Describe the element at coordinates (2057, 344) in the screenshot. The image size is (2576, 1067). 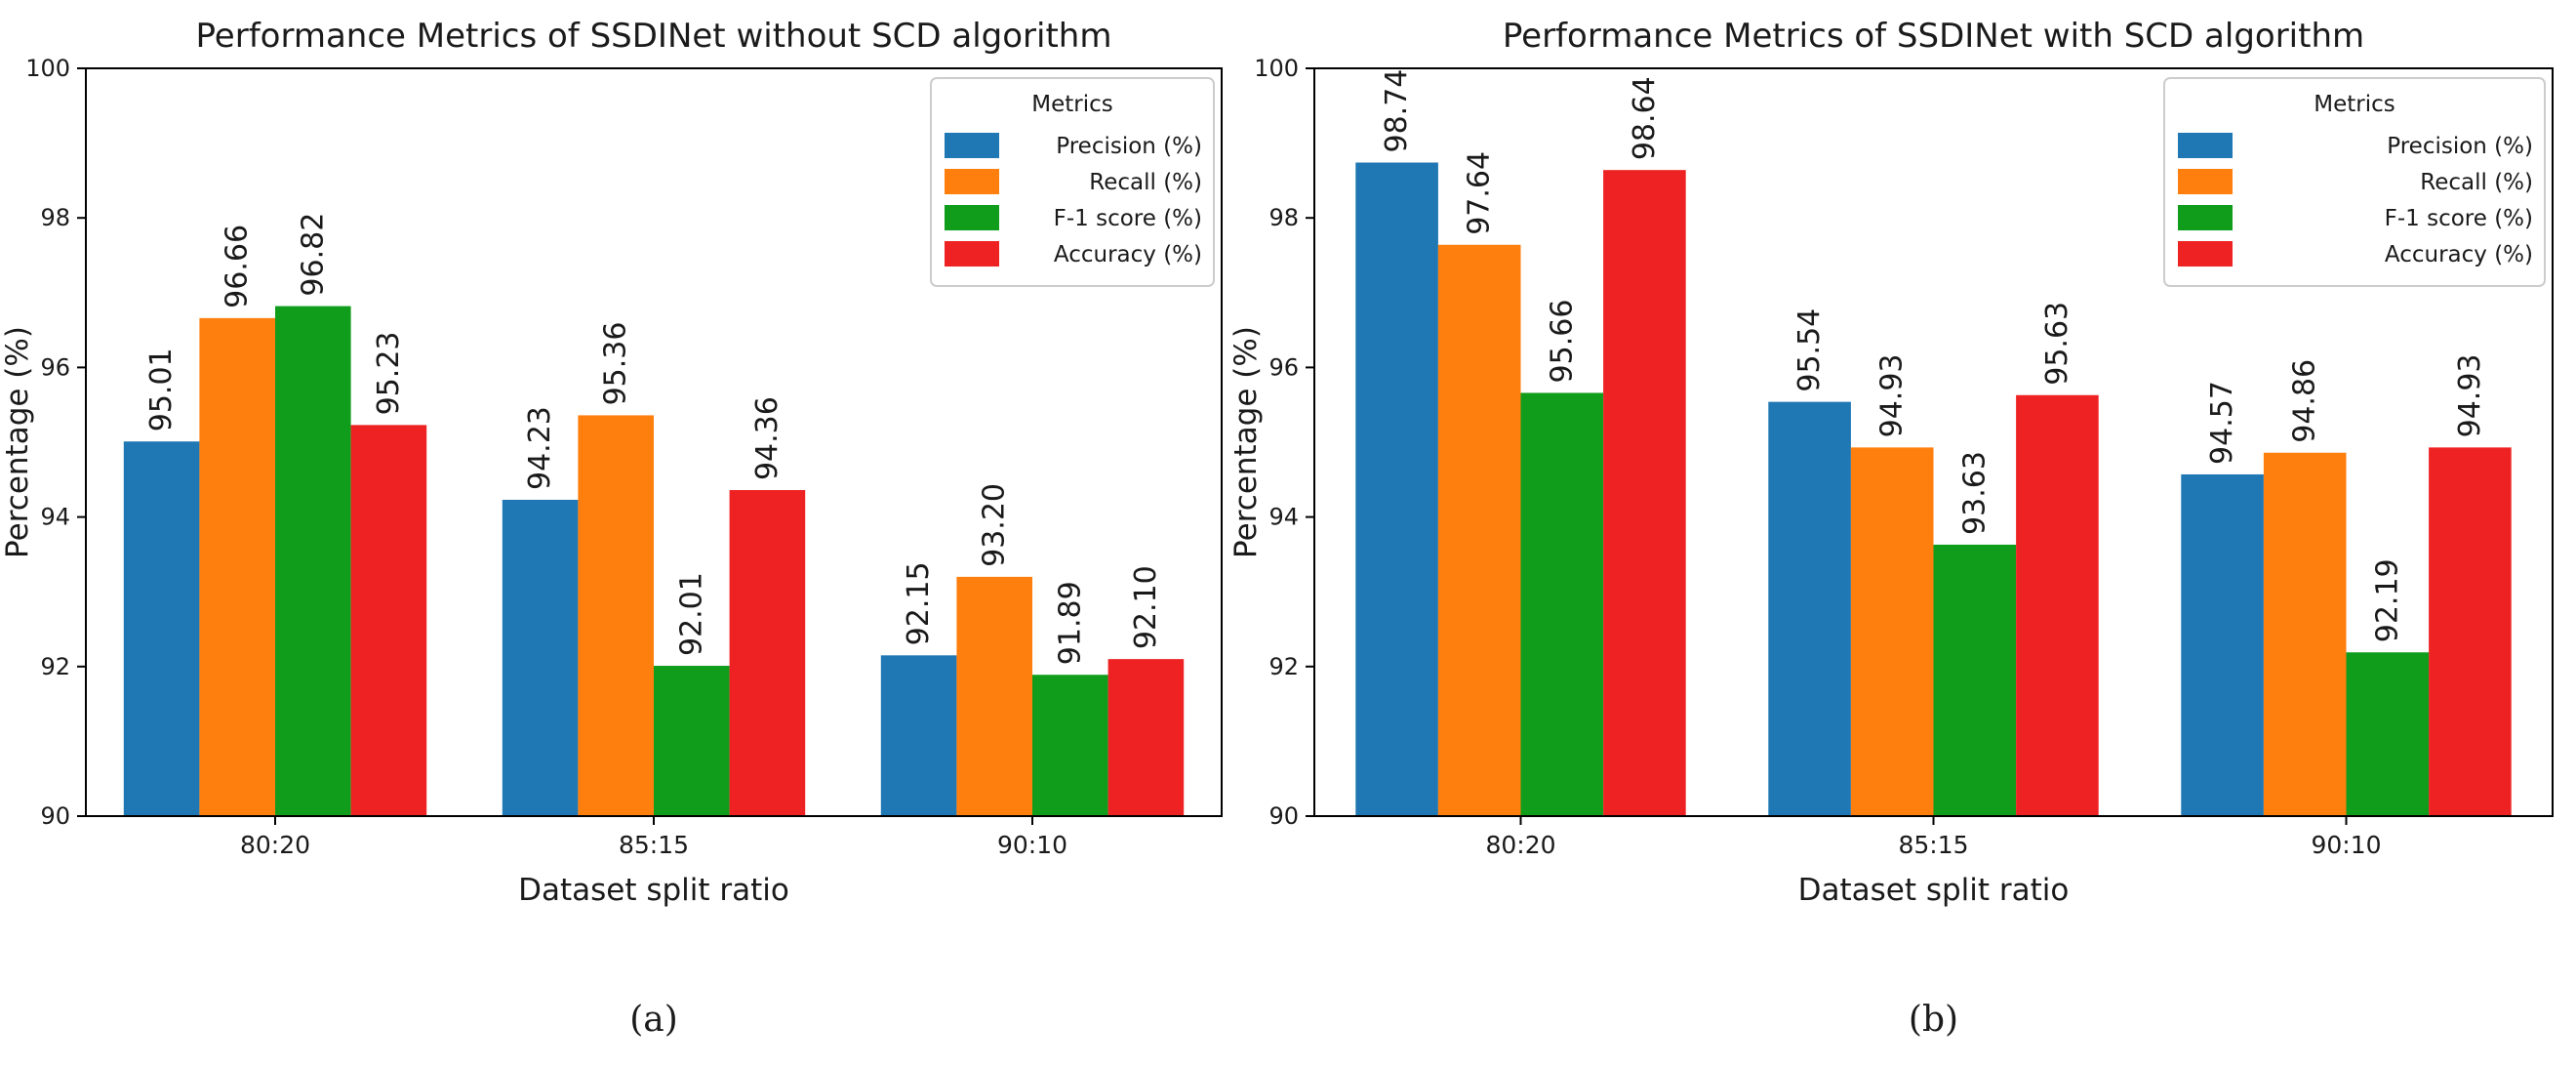
I see `data-label: 95.63` at that location.